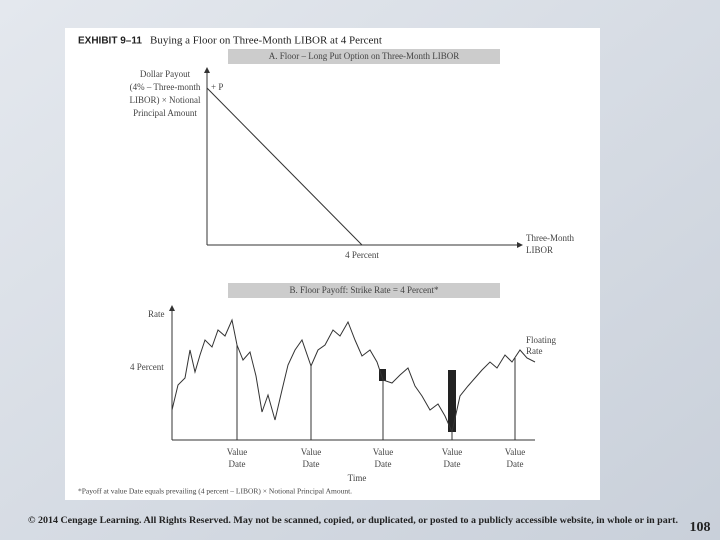  I want to click on curve-label-line: Rate, so click(534, 351).